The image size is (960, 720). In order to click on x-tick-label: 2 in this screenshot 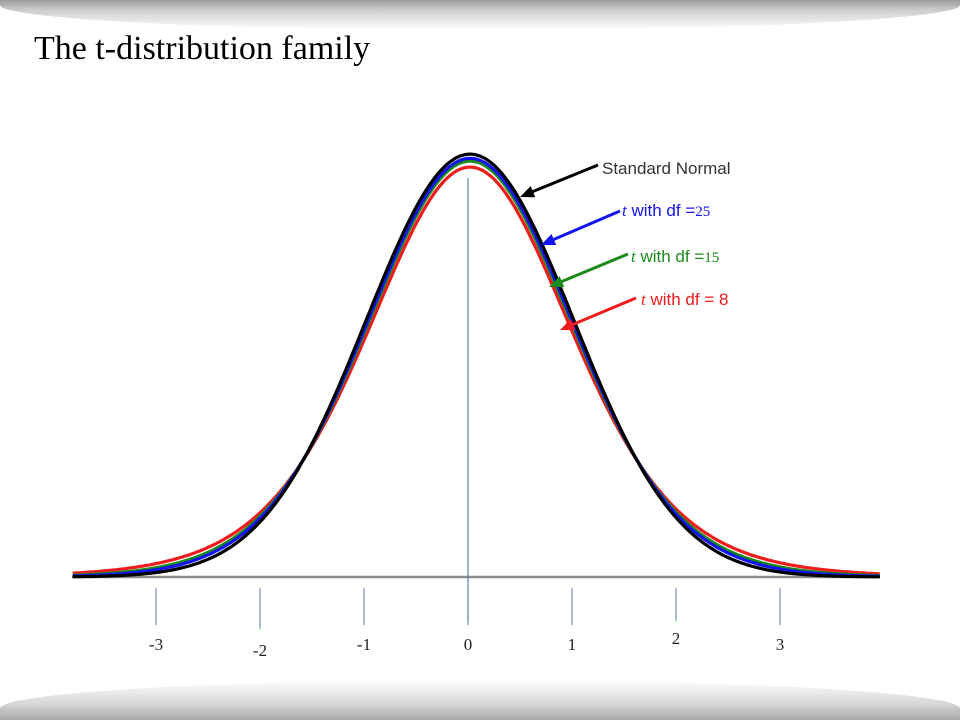, I will do `click(676, 638)`.